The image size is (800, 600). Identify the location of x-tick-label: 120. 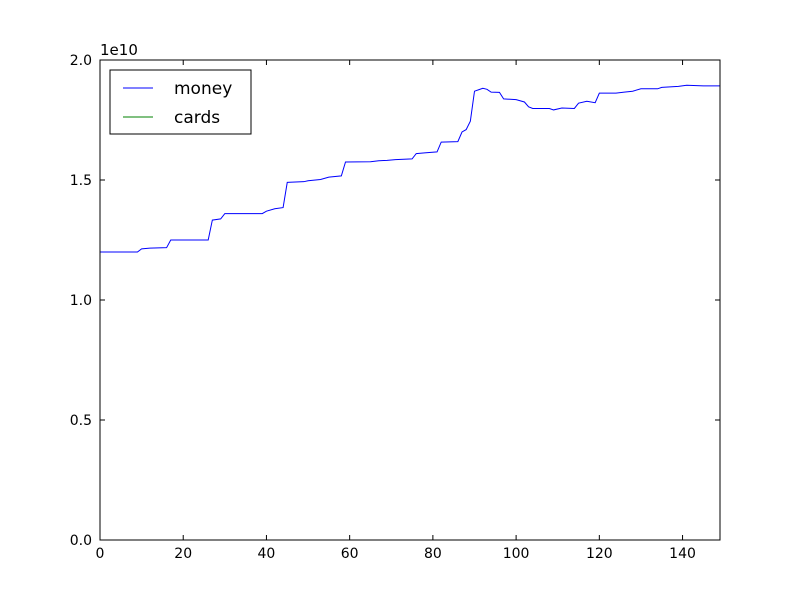
(599, 554).